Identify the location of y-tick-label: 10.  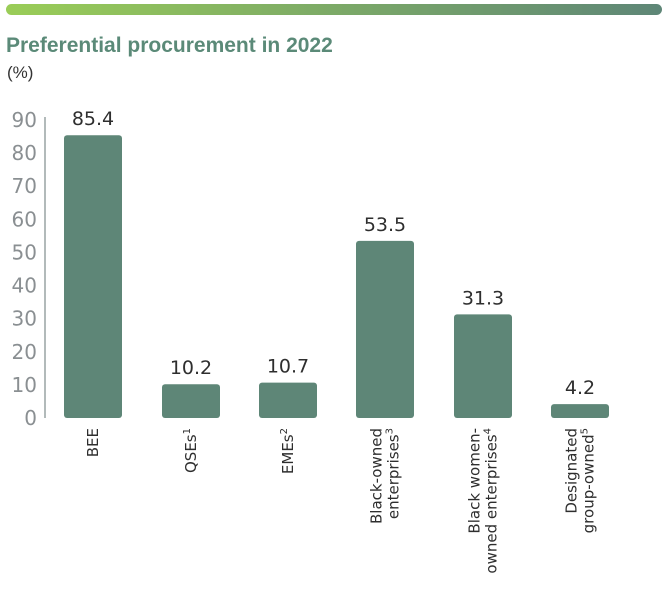
(24, 385).